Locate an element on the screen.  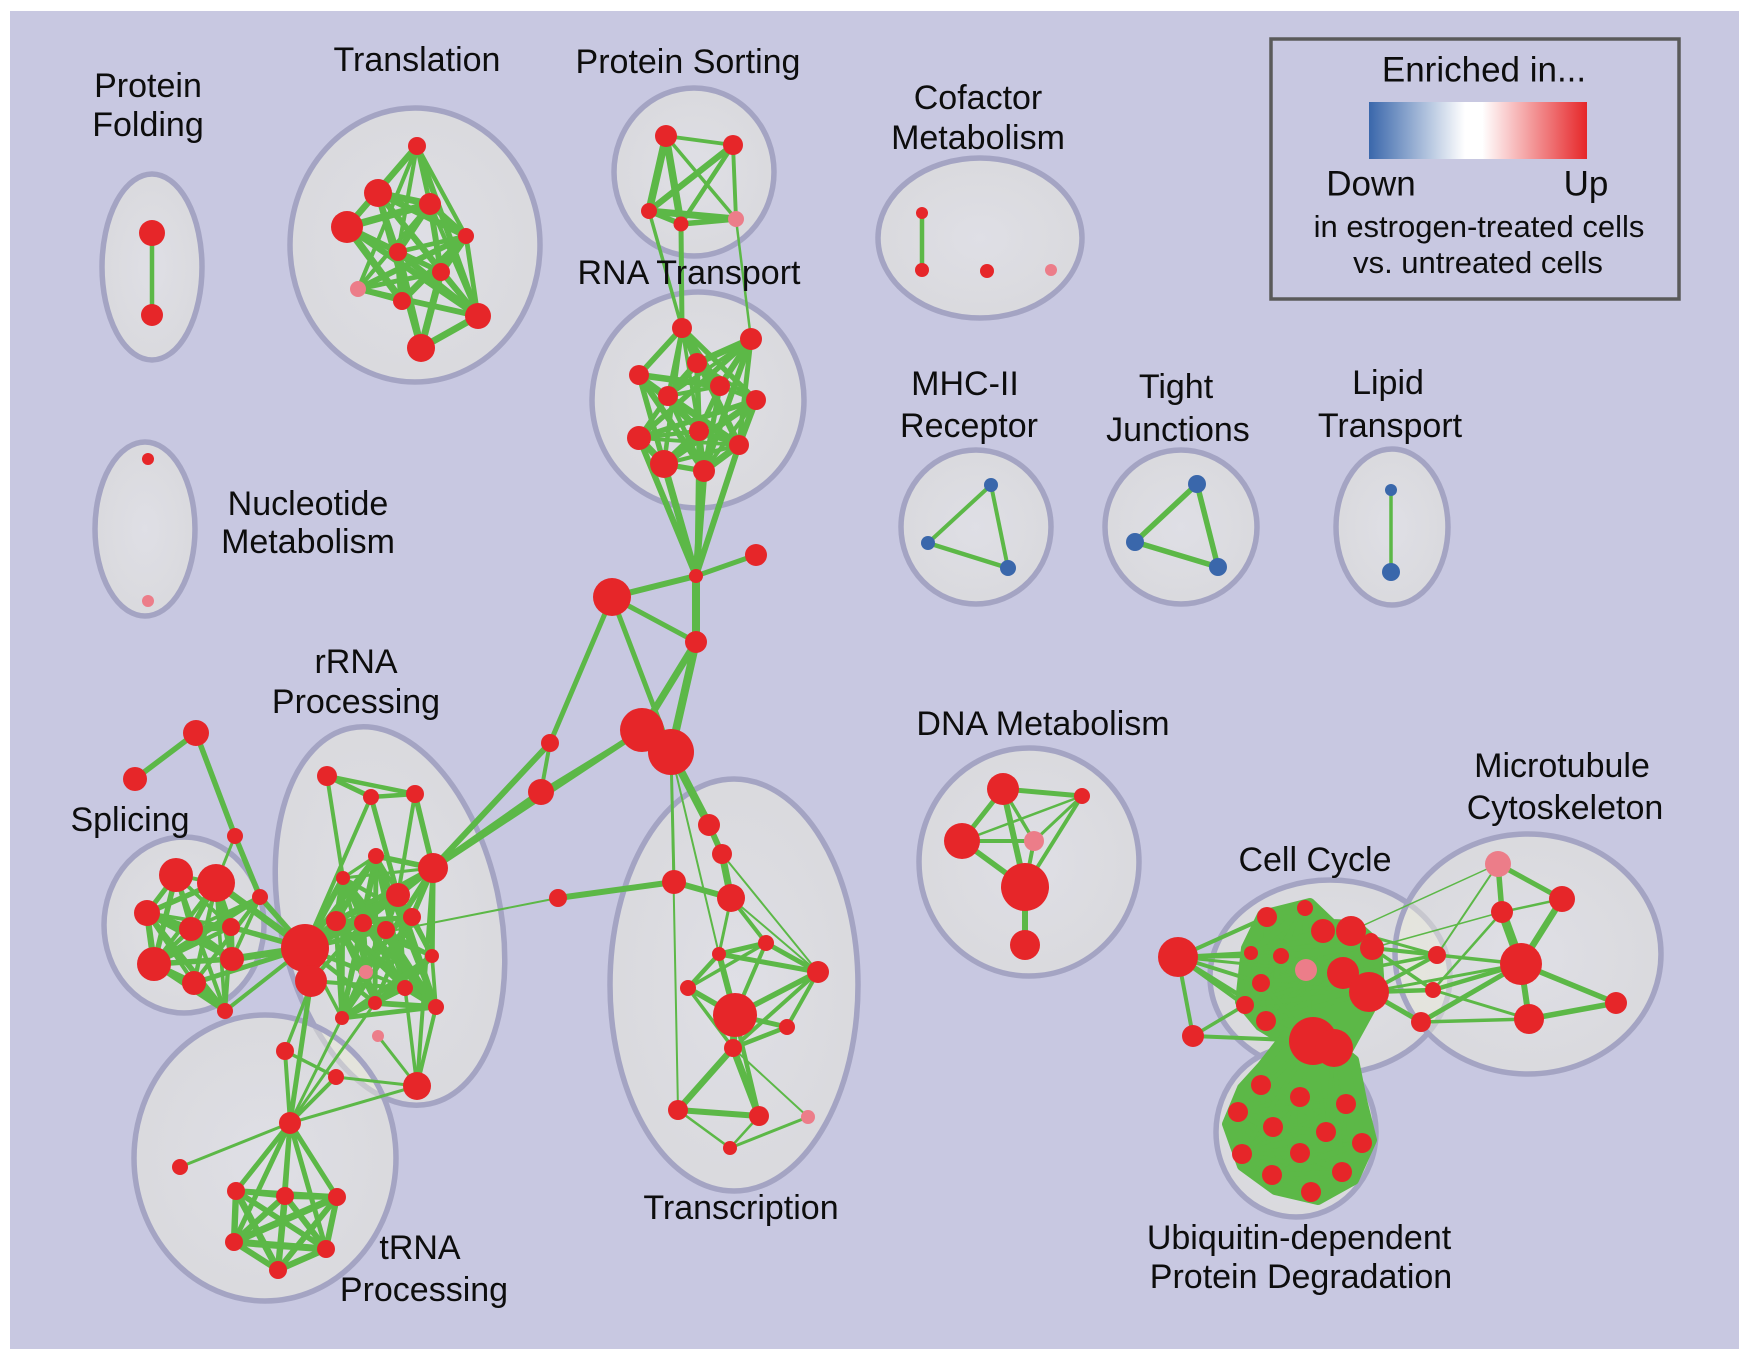
svg-text: in estrogen-treated cells is located at coordinates (1479, 226).